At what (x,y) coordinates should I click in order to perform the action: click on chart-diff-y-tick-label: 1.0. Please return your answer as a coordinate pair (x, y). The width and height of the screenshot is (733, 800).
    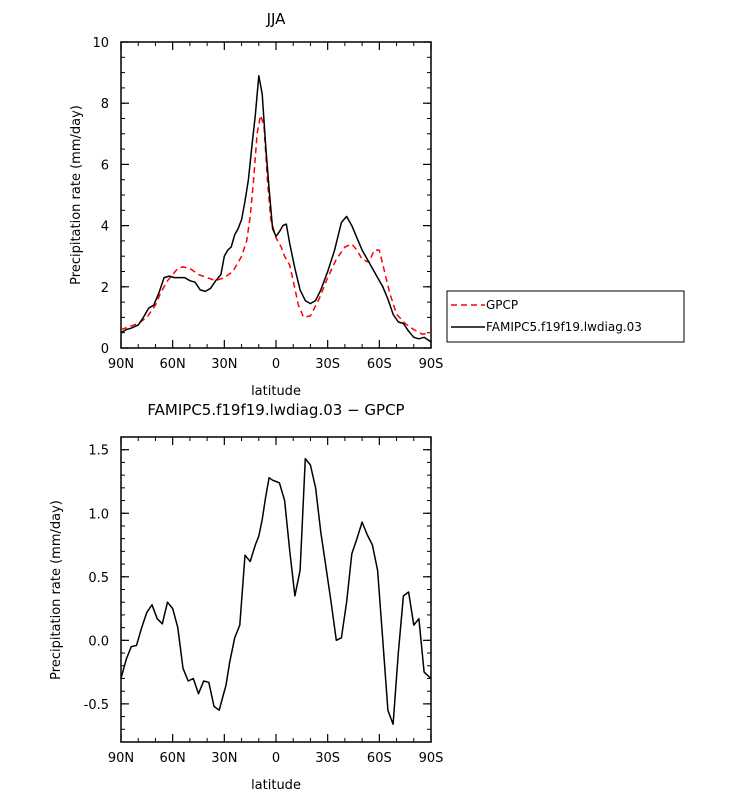
    Looking at the image, I should click on (98, 514).